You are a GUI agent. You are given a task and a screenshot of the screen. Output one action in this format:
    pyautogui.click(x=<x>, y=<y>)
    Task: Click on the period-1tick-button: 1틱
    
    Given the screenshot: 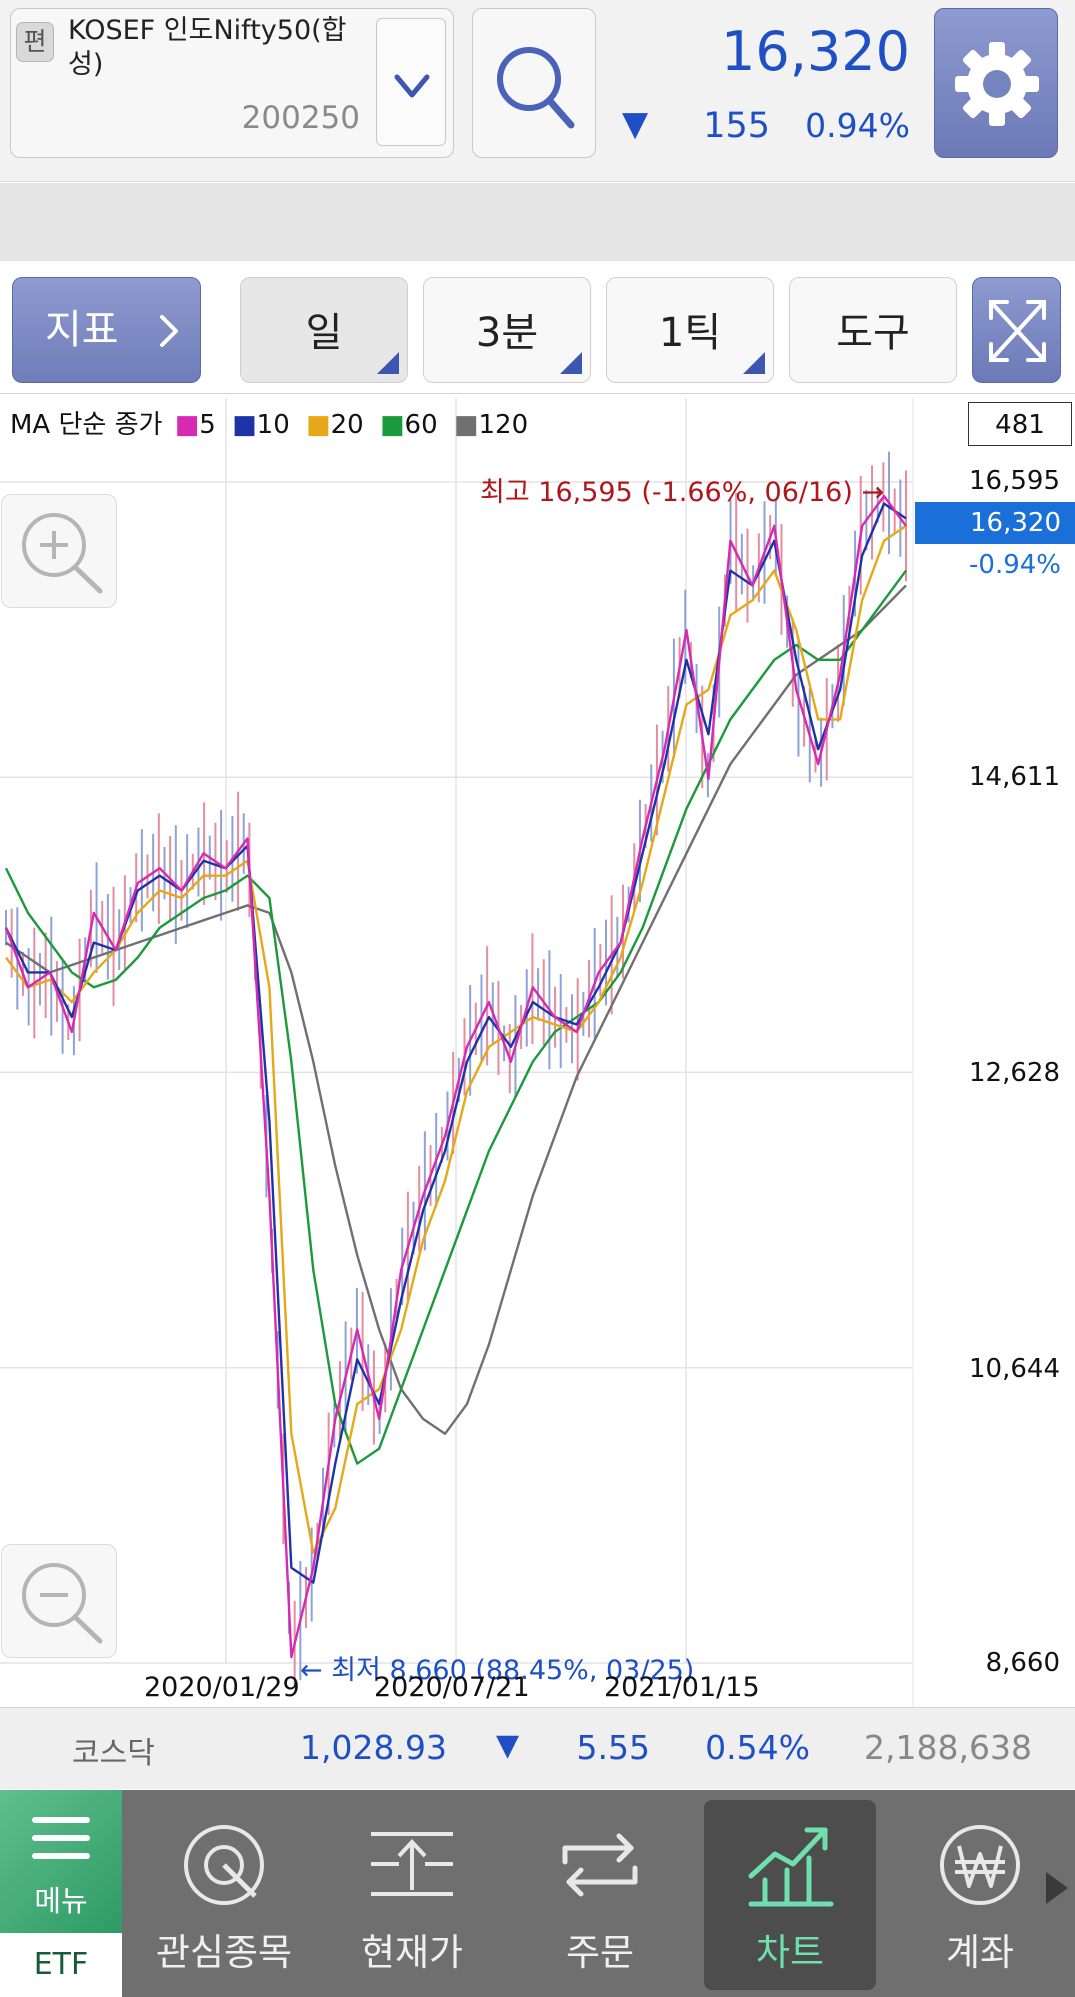 What is the action you would take?
    pyautogui.click(x=690, y=330)
    